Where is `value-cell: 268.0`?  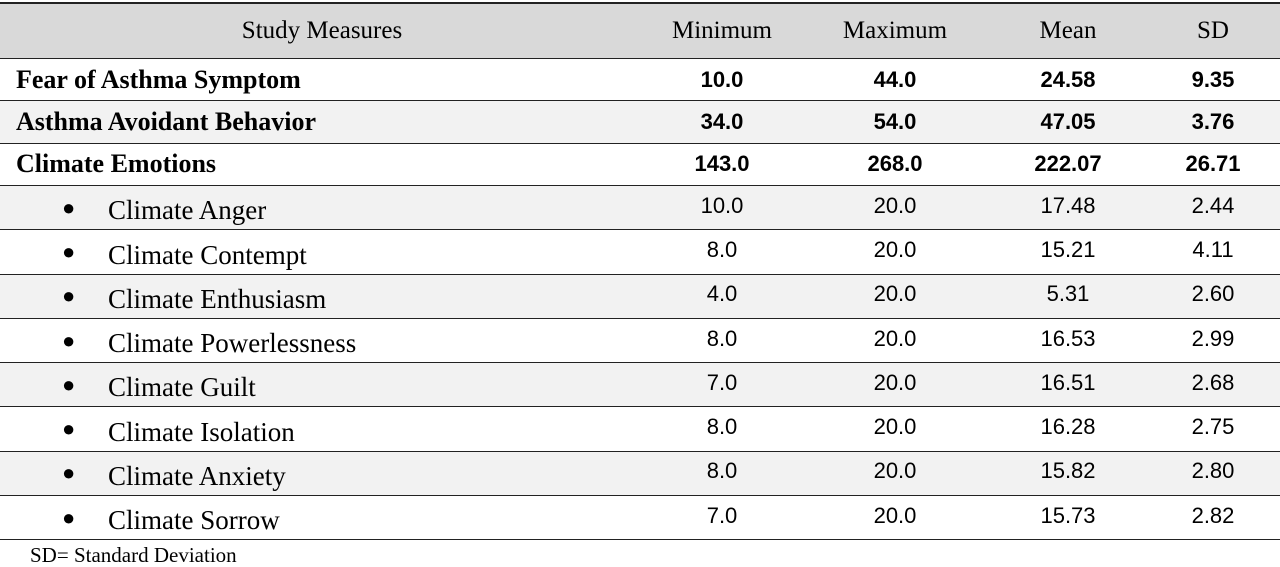 value-cell: 268.0 is located at coordinates (895, 164).